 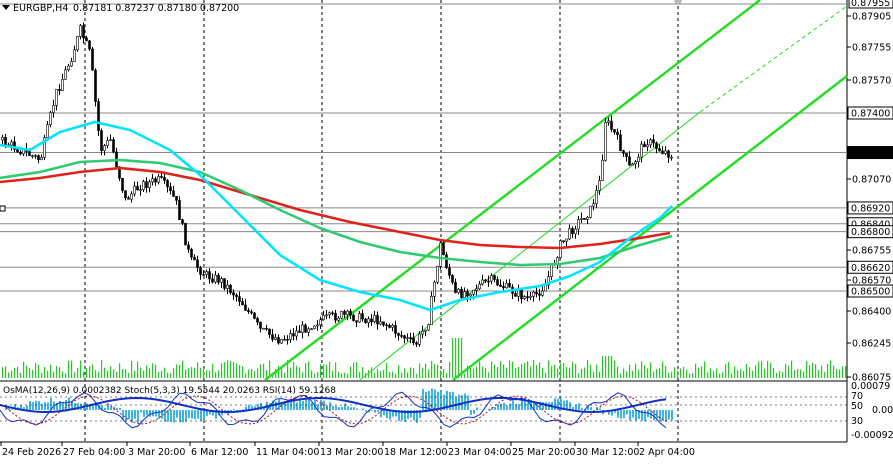 What do you see at coordinates (870, 292) in the screenshot?
I see `price-marker-label: 0.86500` at bounding box center [870, 292].